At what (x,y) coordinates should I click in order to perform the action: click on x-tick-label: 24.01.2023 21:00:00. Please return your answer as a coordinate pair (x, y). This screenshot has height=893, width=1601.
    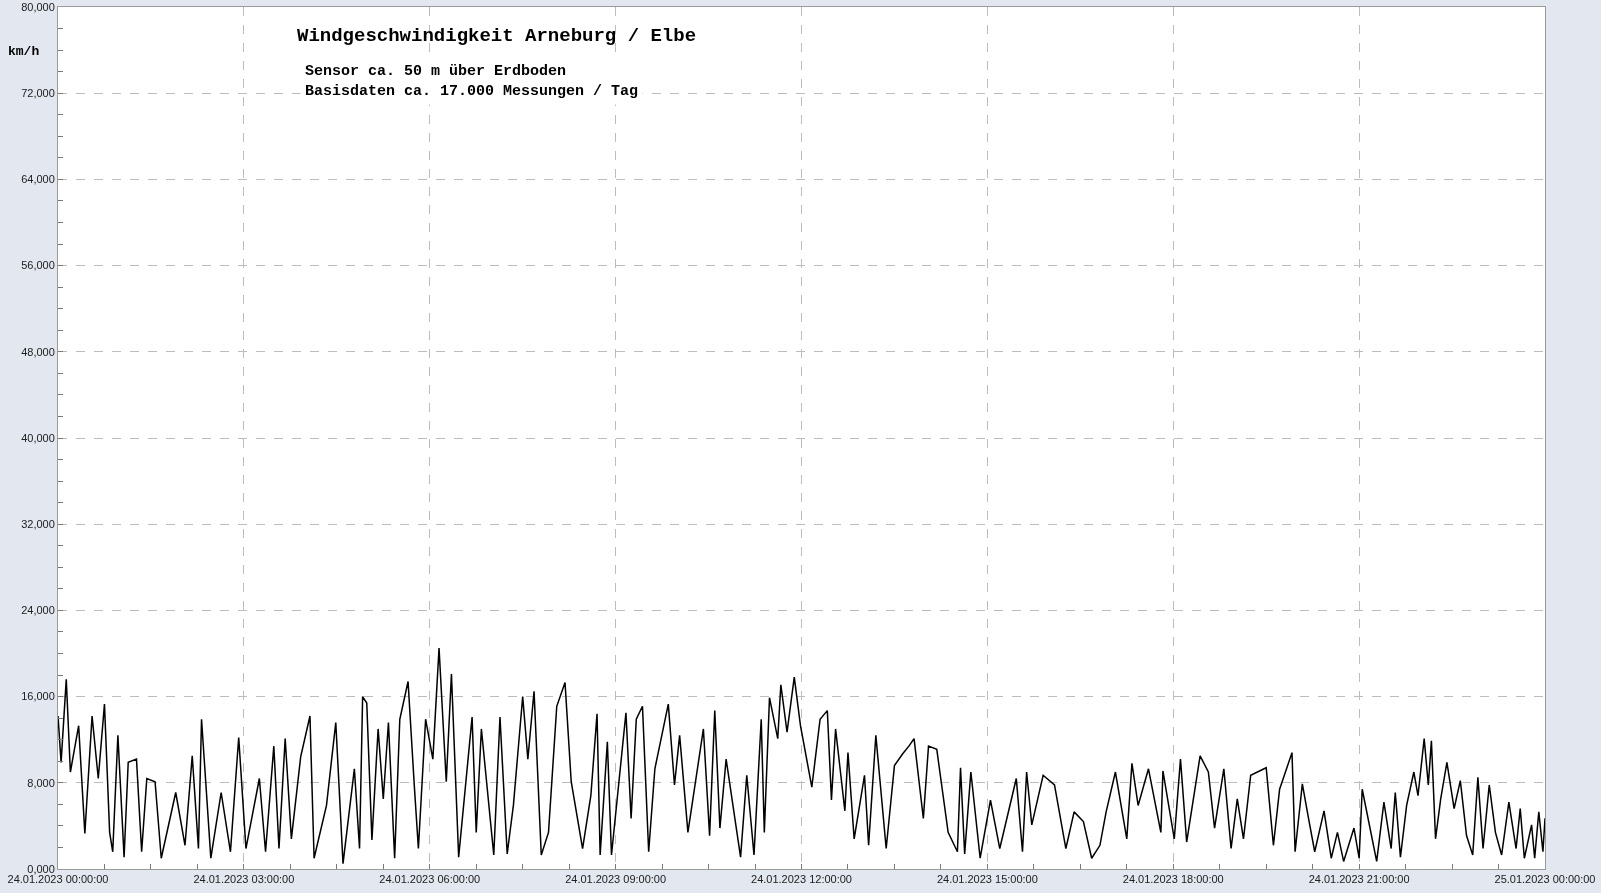
    Looking at the image, I should click on (1359, 879).